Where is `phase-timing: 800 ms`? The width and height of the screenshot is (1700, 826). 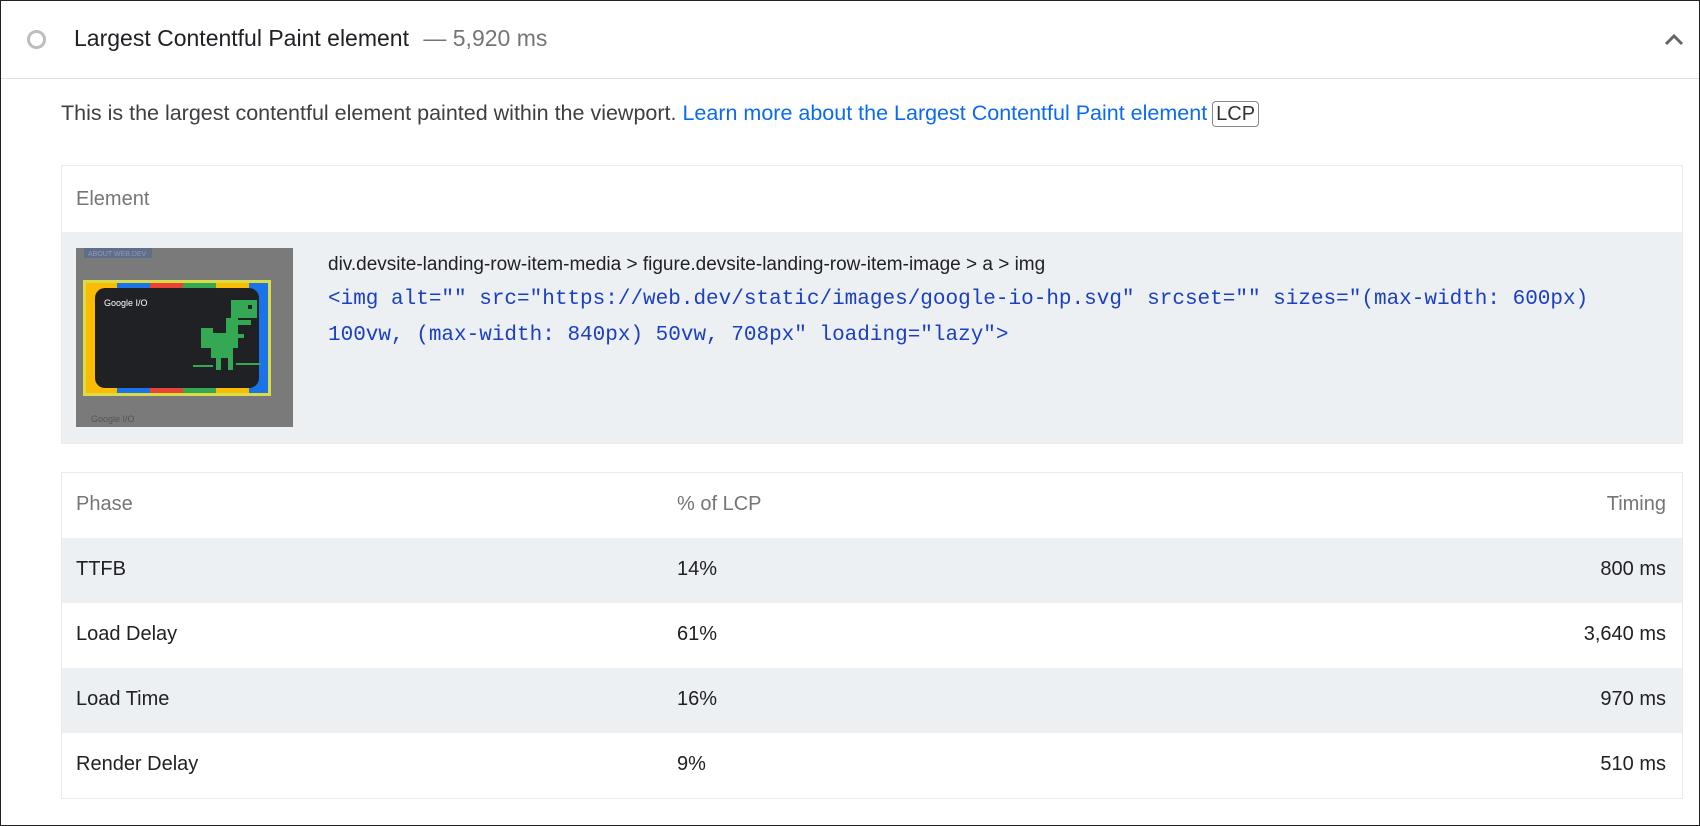 phase-timing: 800 ms is located at coordinates (1633, 569).